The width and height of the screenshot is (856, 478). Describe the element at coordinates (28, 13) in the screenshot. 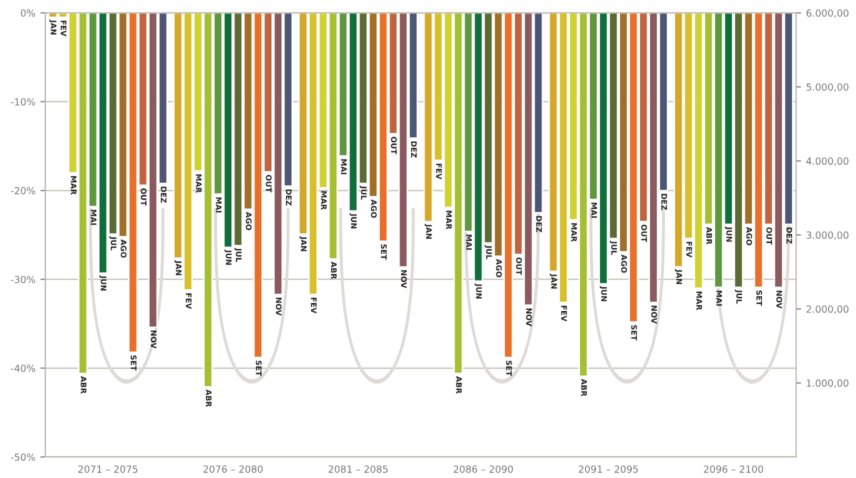

I see `y-tick-label: 0%` at that location.